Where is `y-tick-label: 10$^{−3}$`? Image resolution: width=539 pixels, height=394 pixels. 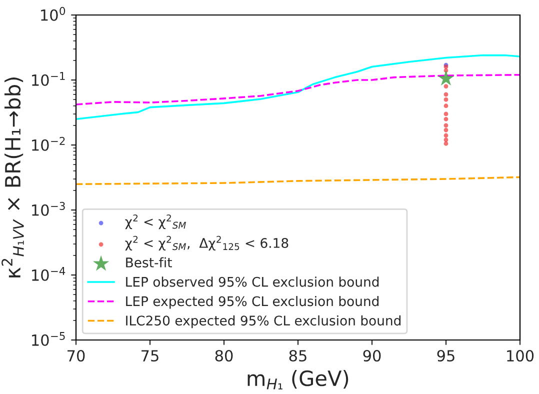 y-tick-label: 10$^{−3}$ is located at coordinates (48, 209).